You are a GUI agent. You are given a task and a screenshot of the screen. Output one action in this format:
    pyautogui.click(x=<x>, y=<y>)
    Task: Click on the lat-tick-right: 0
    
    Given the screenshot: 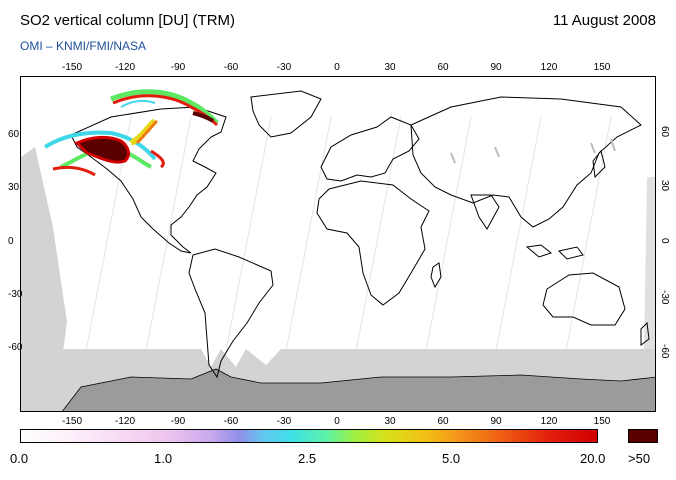 What is the action you would take?
    pyautogui.click(x=664, y=241)
    